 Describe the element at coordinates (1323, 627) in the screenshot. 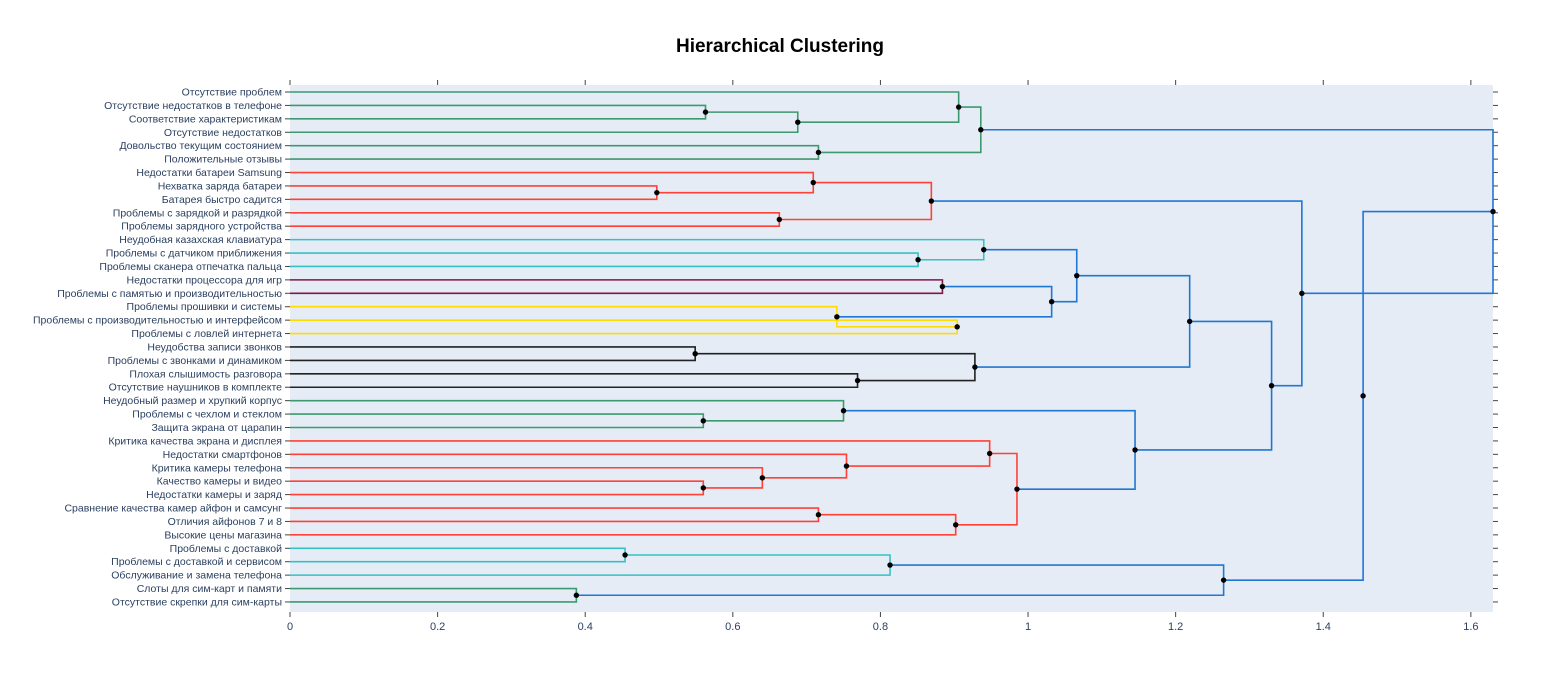

I see `x-tick-label: 1.4` at that location.